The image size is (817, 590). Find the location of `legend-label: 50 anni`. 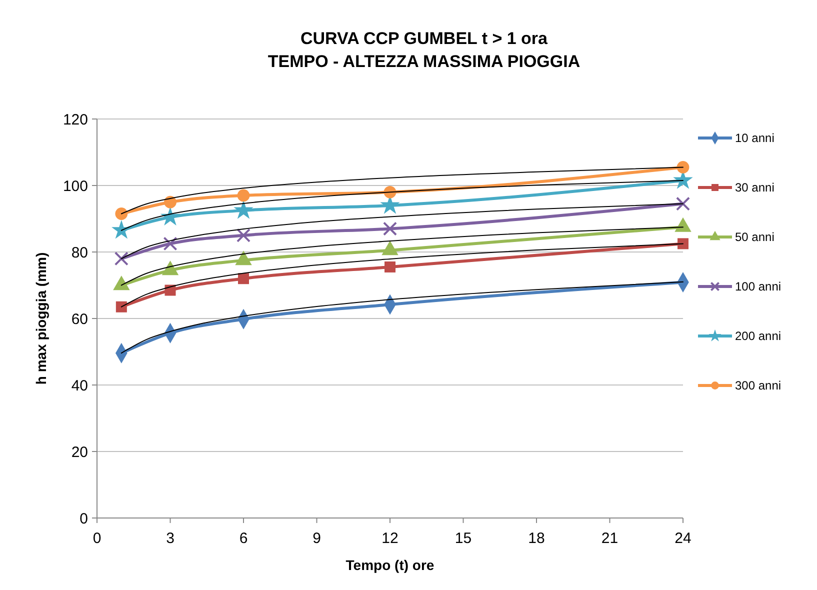

legend-label: 50 anni is located at coordinates (754, 237).